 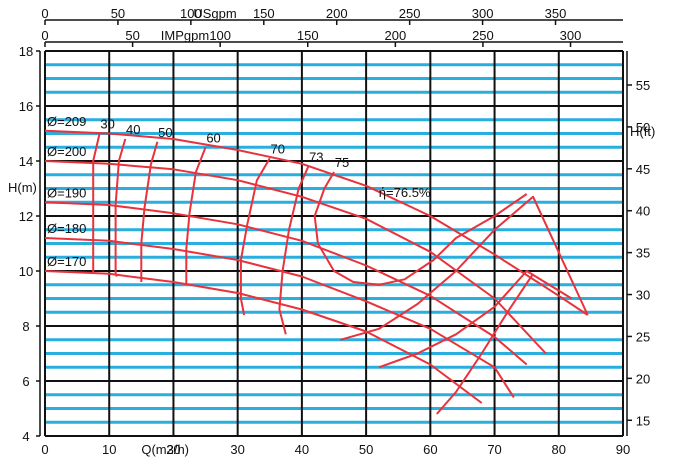 I want to click on imp-gpm-tick-label: 200, so click(x=396, y=35).